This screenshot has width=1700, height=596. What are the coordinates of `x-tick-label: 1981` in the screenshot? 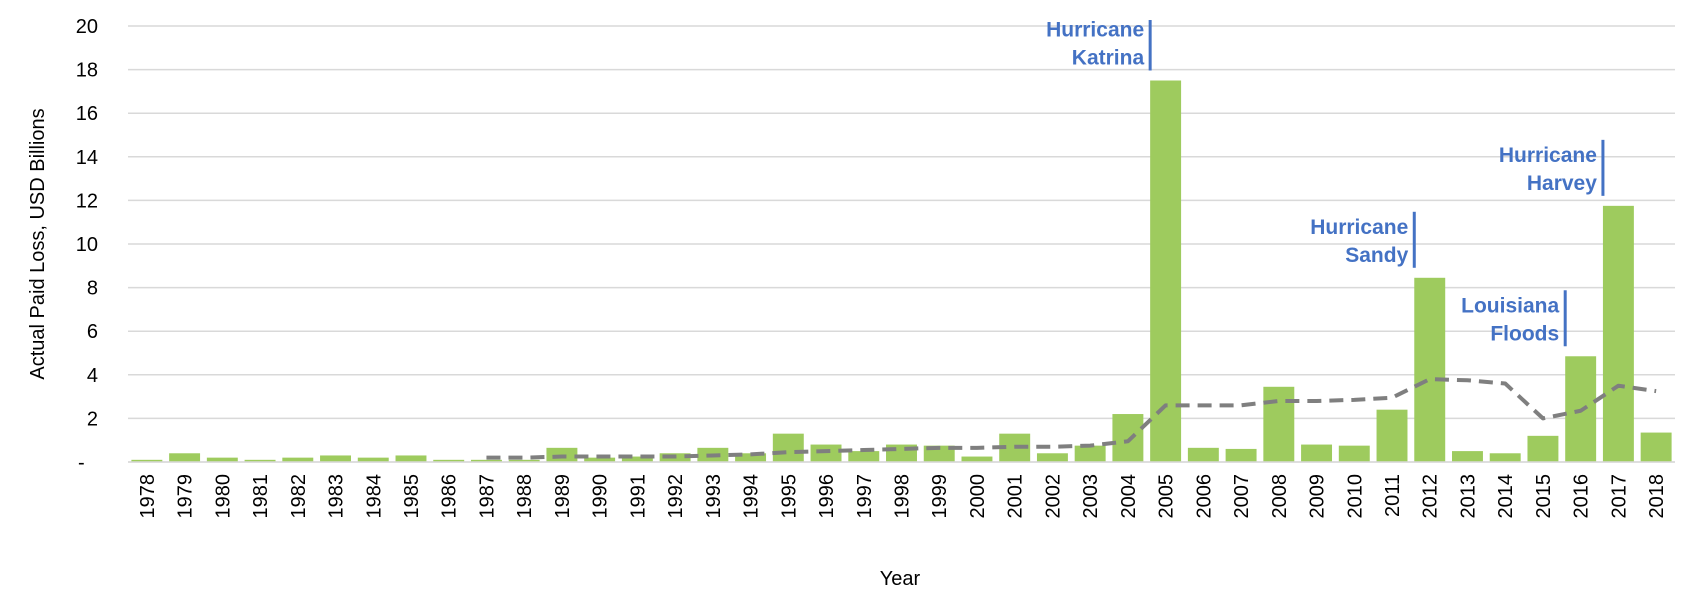 It's located at (261, 496).